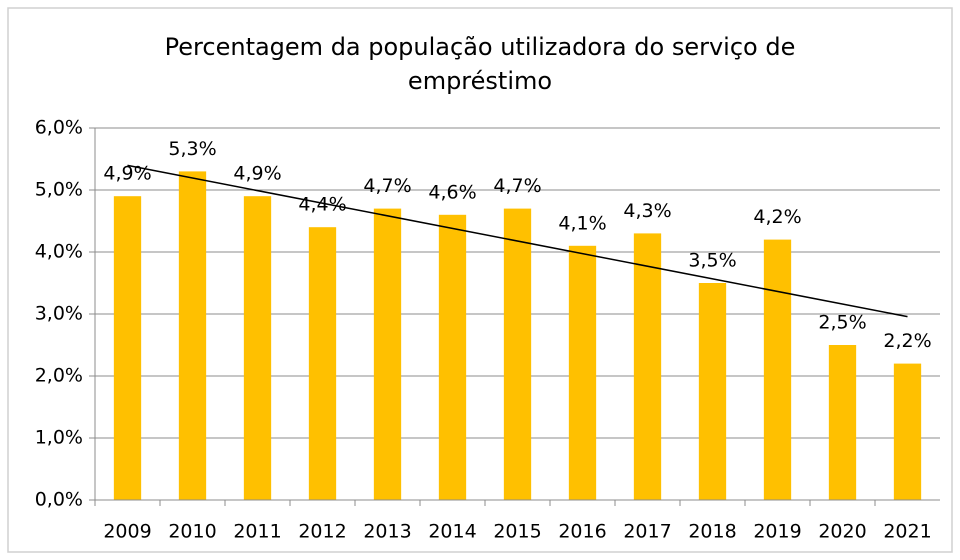  What do you see at coordinates (907, 341) in the screenshot?
I see `data-label: 2,2%` at bounding box center [907, 341].